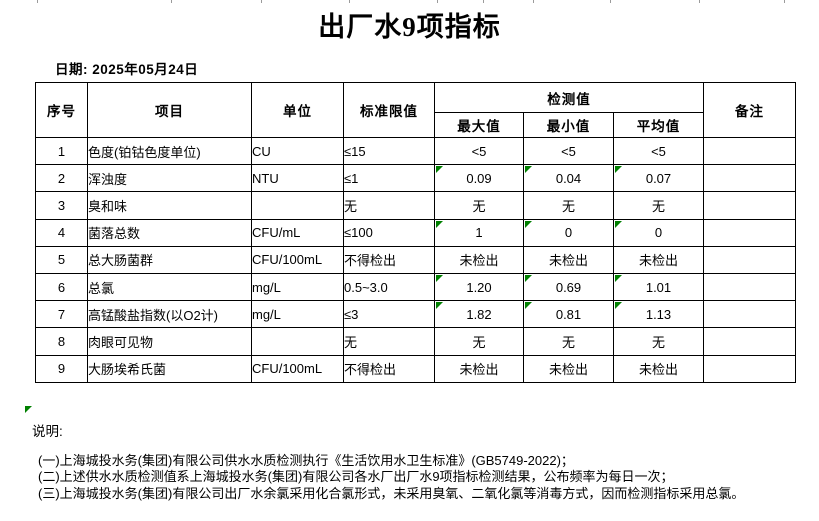 This screenshot has height=521, width=819. What do you see at coordinates (47, 431) in the screenshot?
I see `notes-label: 说明:` at bounding box center [47, 431].